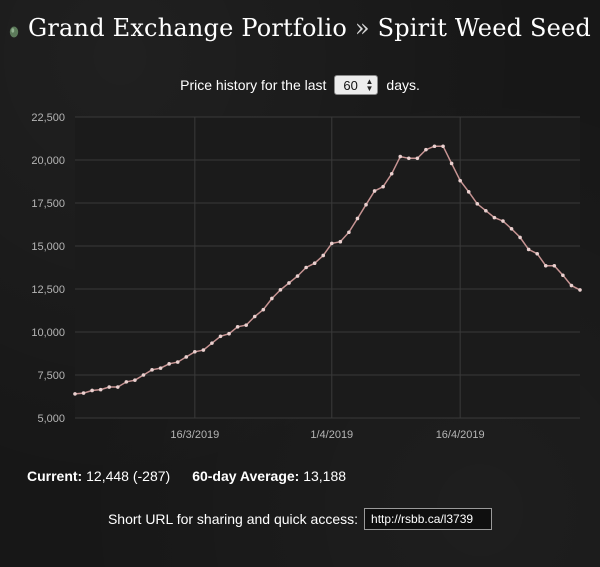 This screenshot has width=600, height=567. Describe the element at coordinates (369, 85) in the screenshot. I see `select-arrows-icon: ▲ ▼` at that location.